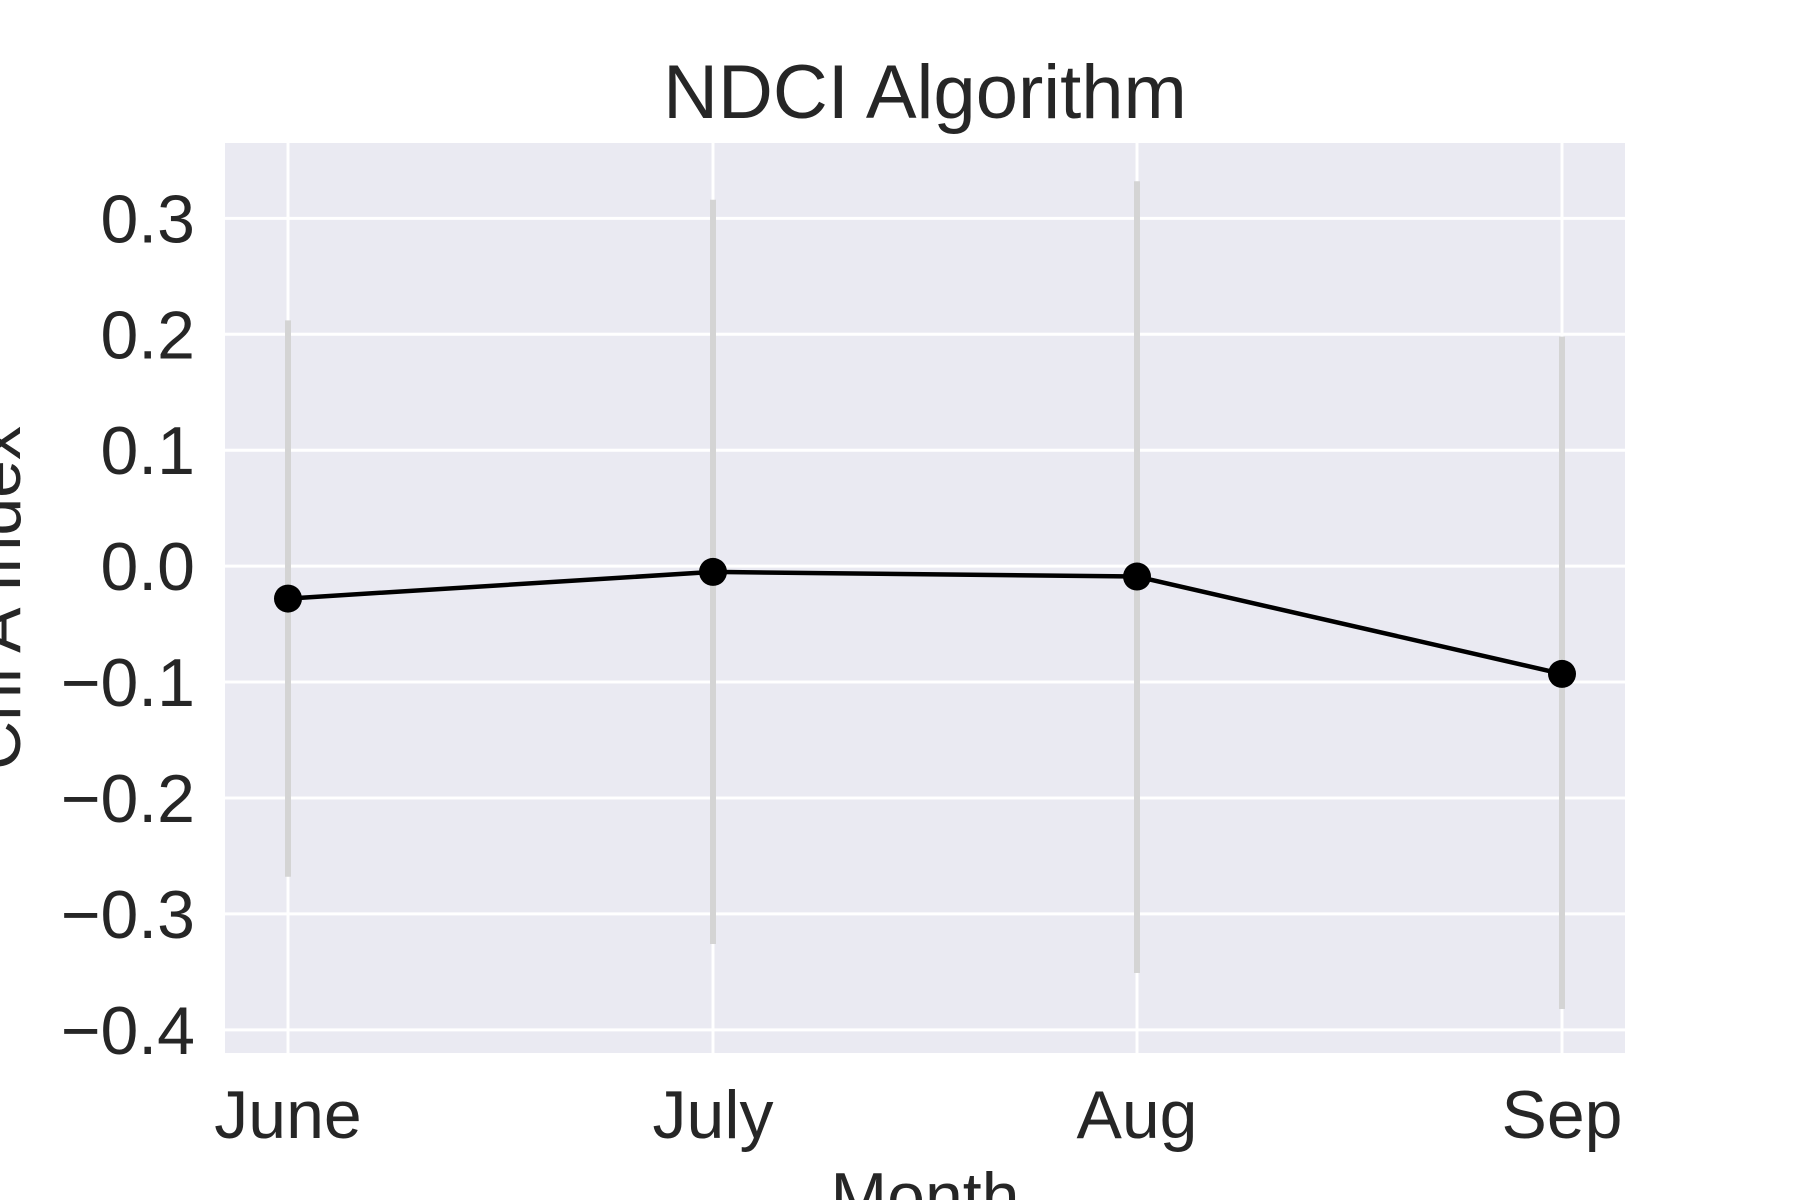 The height and width of the screenshot is (1200, 1800). Describe the element at coordinates (128, 624) in the screenshot. I see `y-axis-ticks: 0.3 0.2 0.1 0.0 −0.1 −0.2 −0.3 −0.4` at that location.